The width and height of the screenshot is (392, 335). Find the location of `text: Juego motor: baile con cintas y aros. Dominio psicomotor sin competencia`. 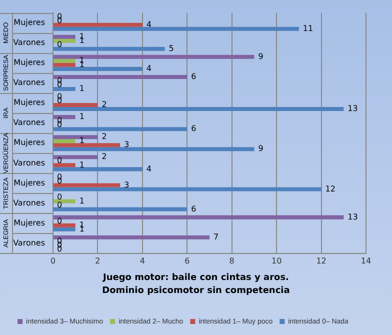

text: Juego motor: baile con cintas y aros. Dominio psicomotor sin competencia is located at coordinates (196, 285).